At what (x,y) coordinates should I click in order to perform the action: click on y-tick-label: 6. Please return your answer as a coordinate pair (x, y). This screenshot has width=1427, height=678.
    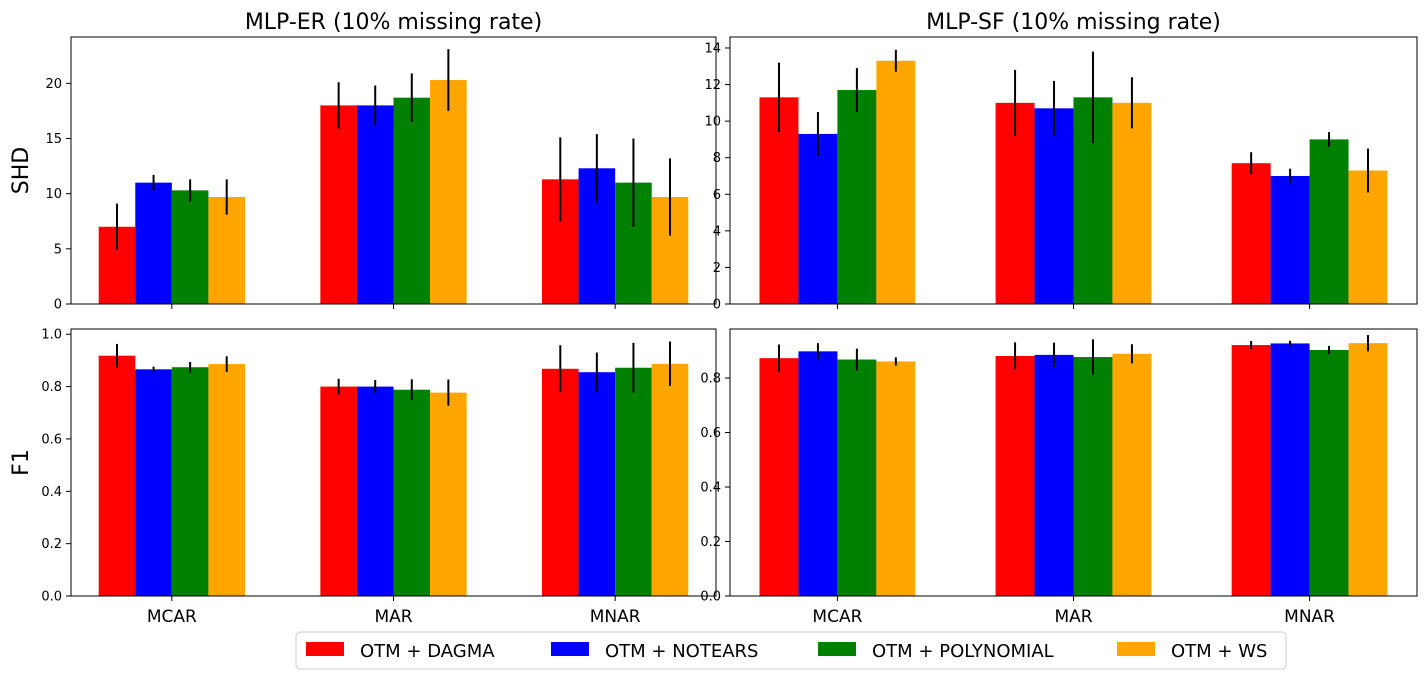
    Looking at the image, I should click on (717, 195).